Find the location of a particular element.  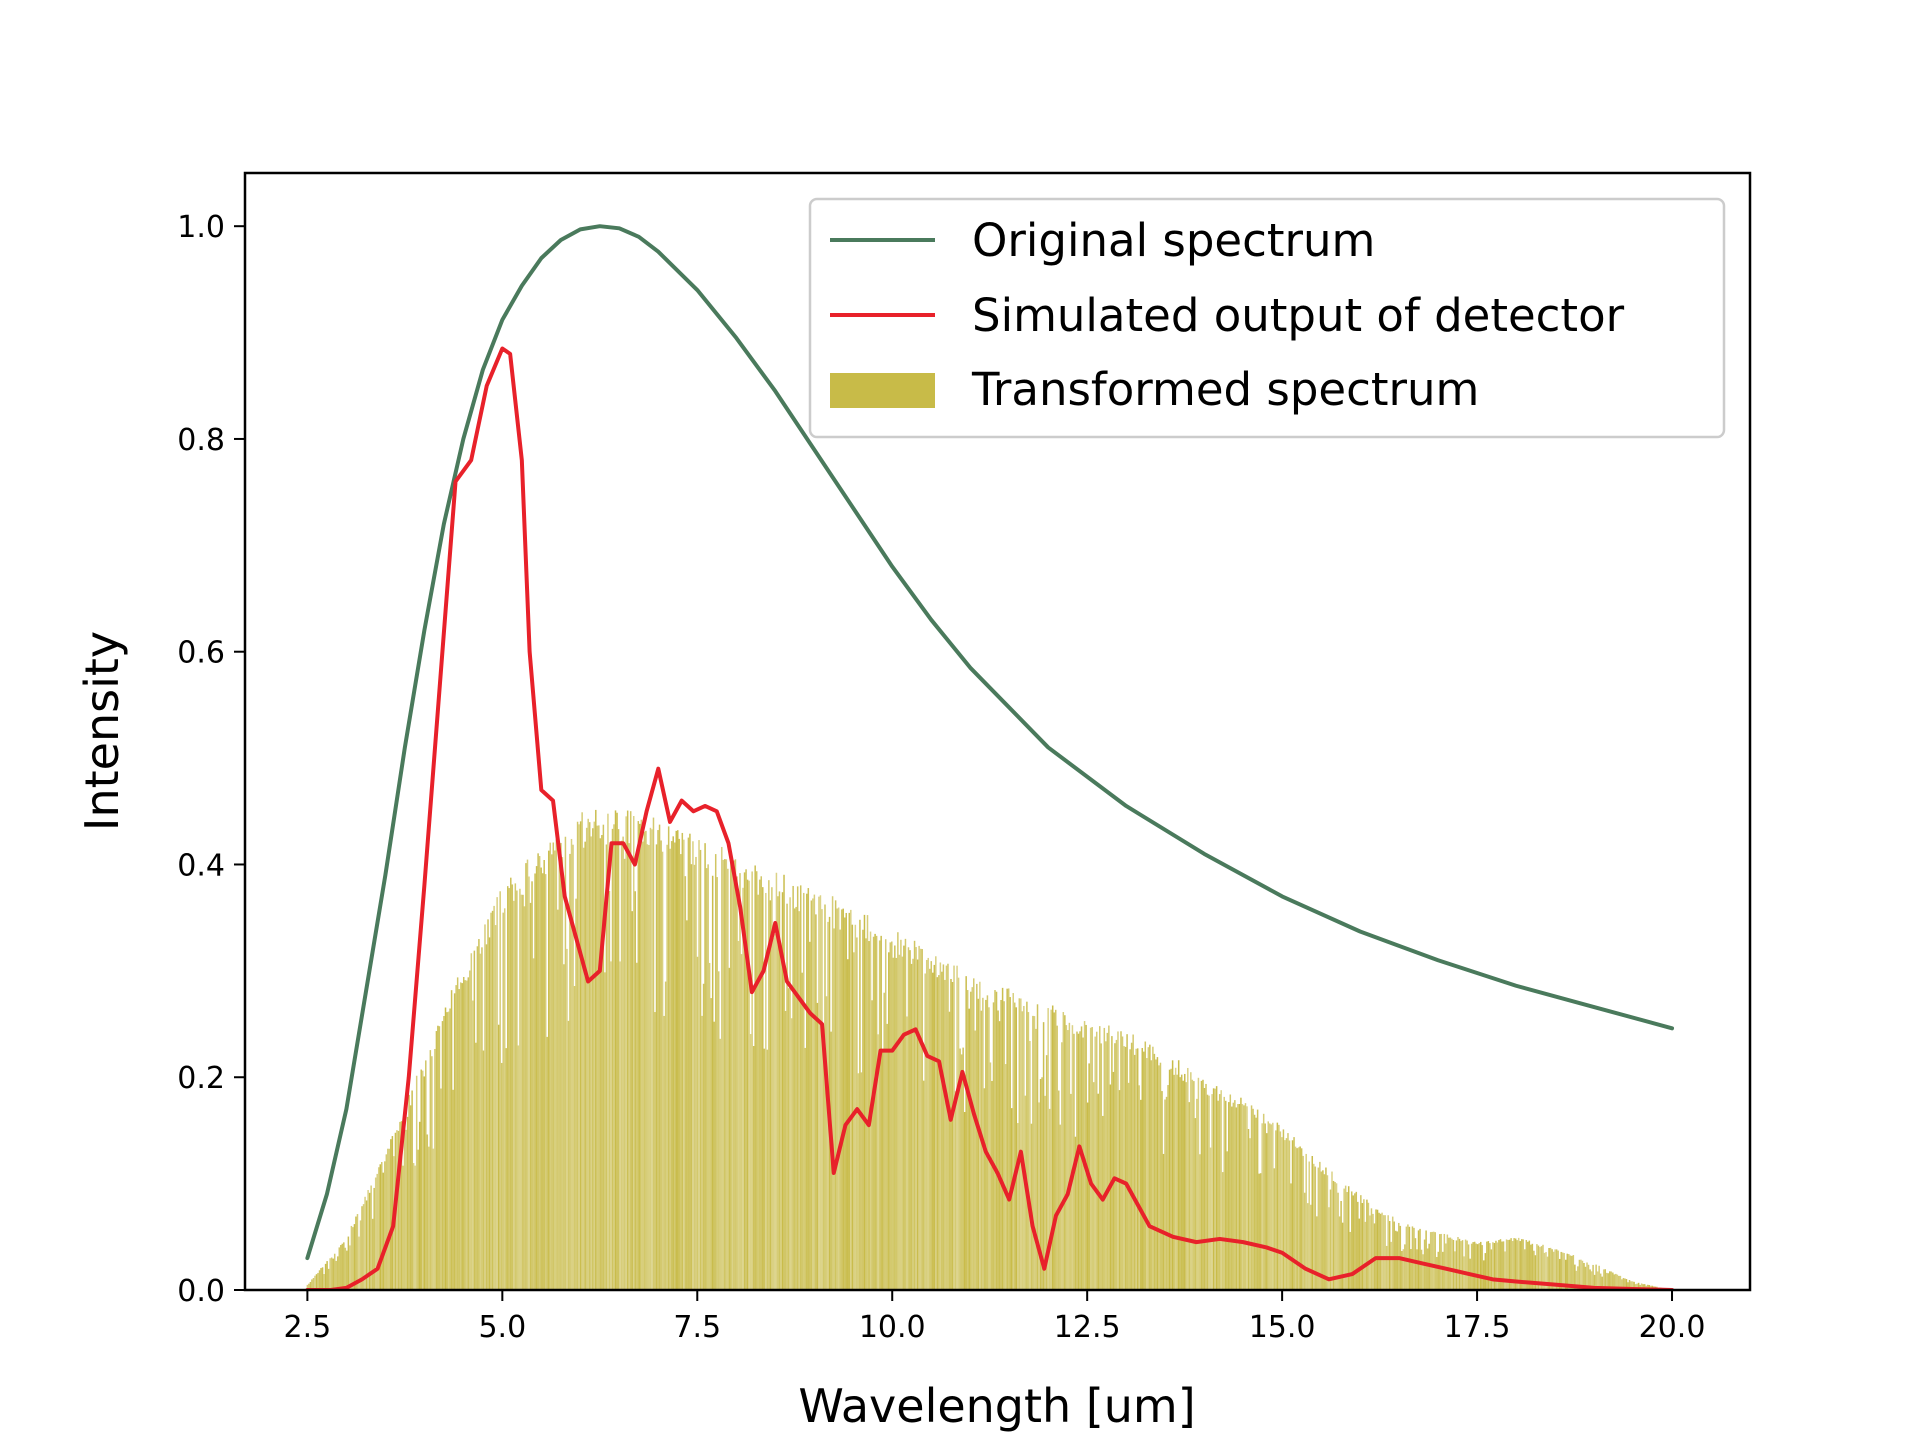

x-tick-label: 7.5 is located at coordinates (697, 1327).